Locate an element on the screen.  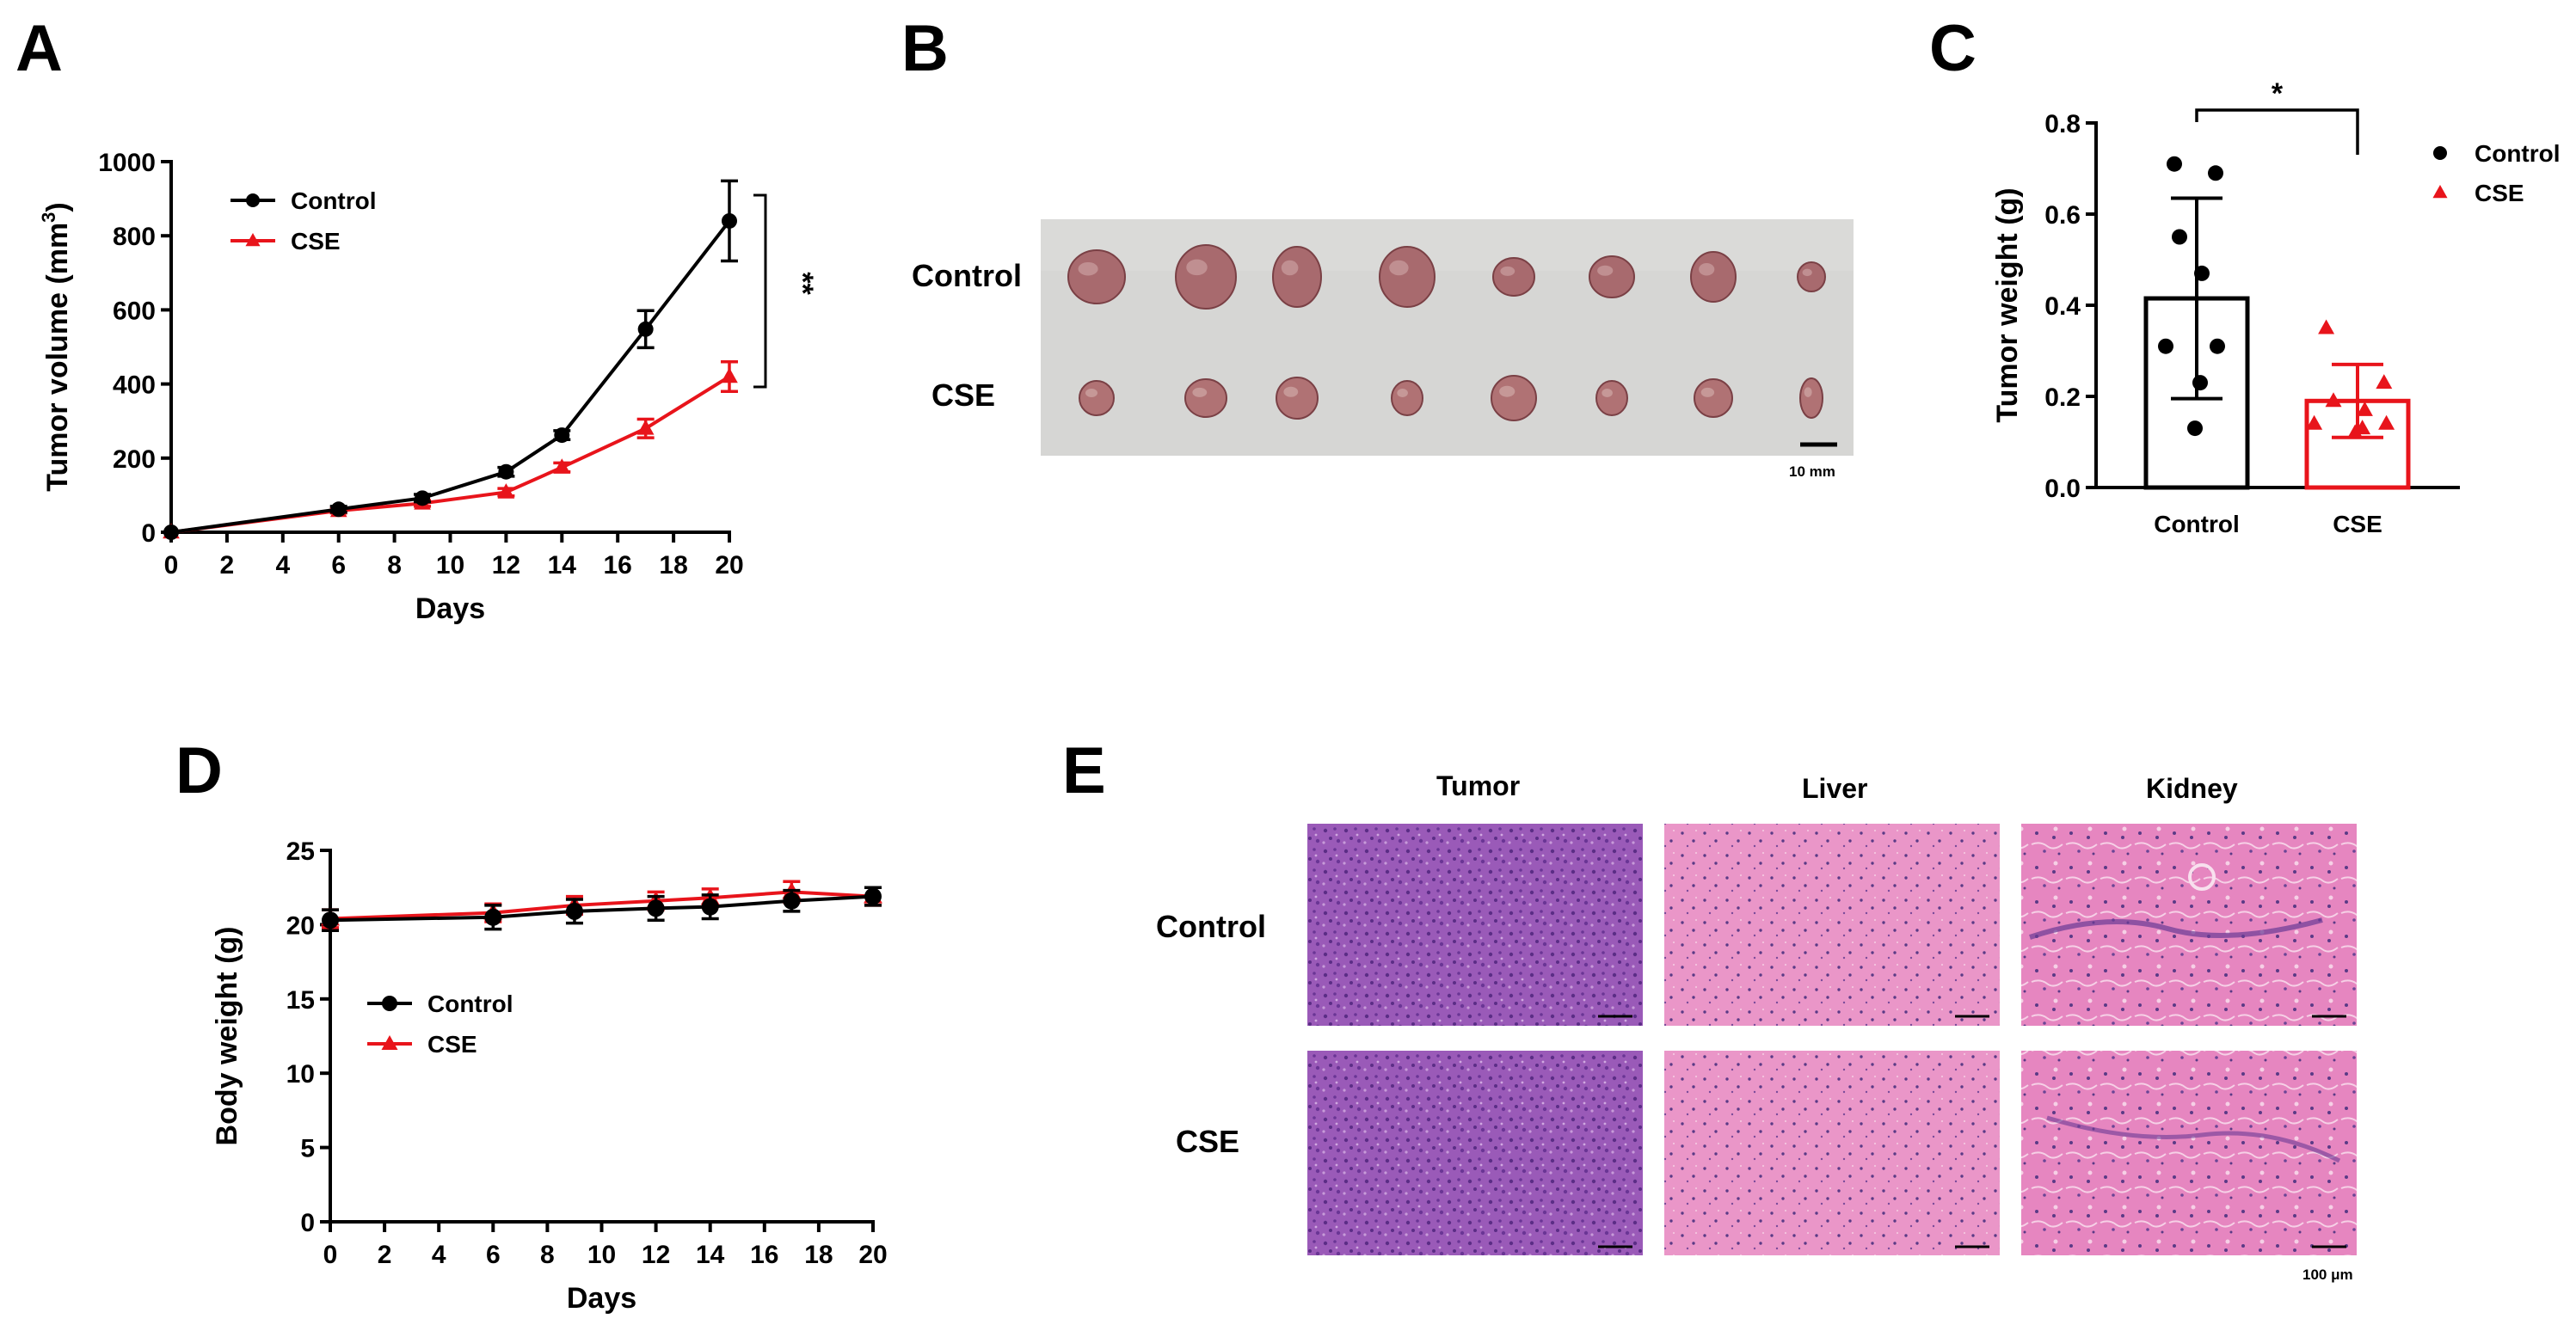
panel-letter-a: A is located at coordinates (39, 48).